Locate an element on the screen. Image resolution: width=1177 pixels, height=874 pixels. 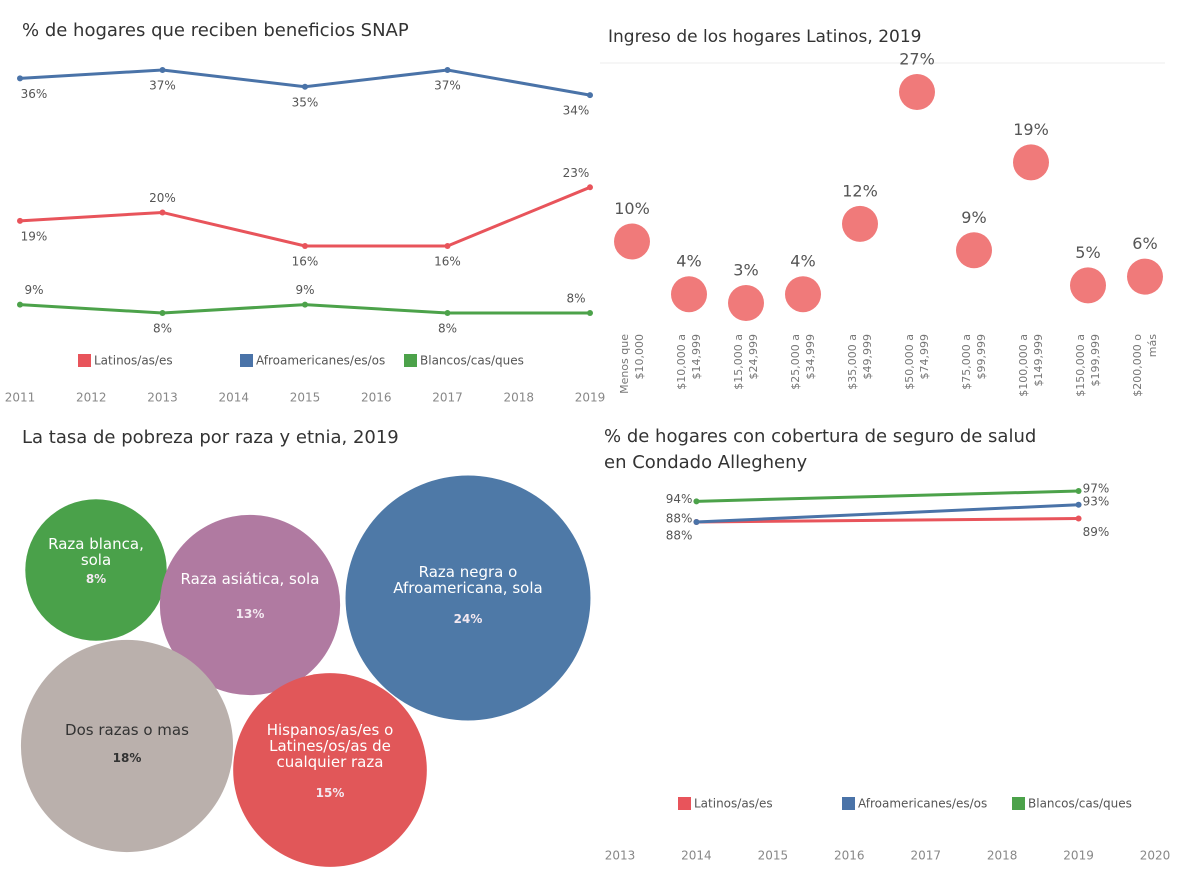
x-tick-label: 2011 is located at coordinates (20, 398).